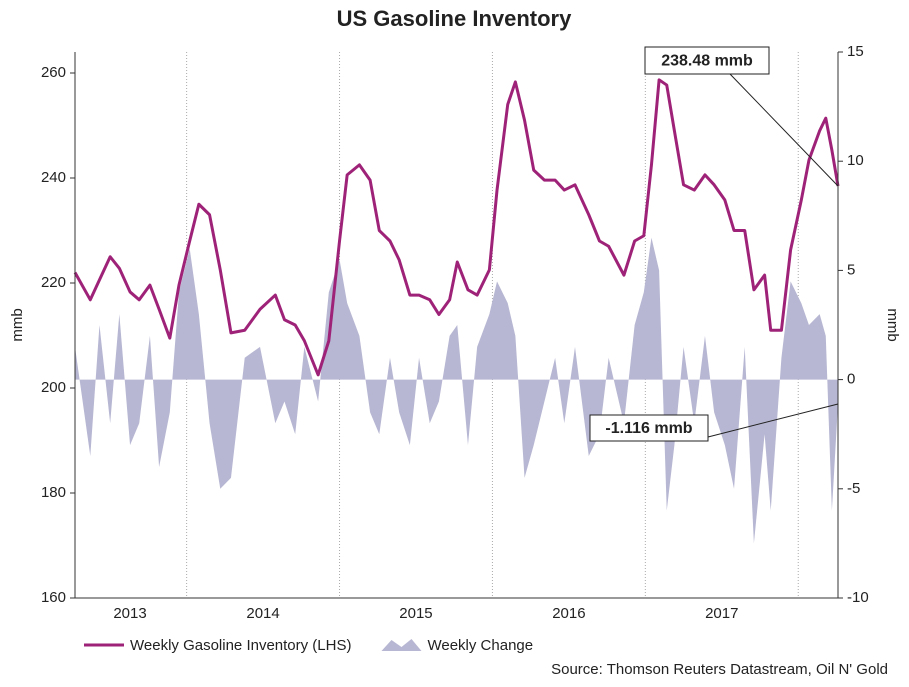 The width and height of the screenshot is (909, 687). What do you see at coordinates (568, 613) in the screenshot?
I see `x-tick-label: 2016` at bounding box center [568, 613].